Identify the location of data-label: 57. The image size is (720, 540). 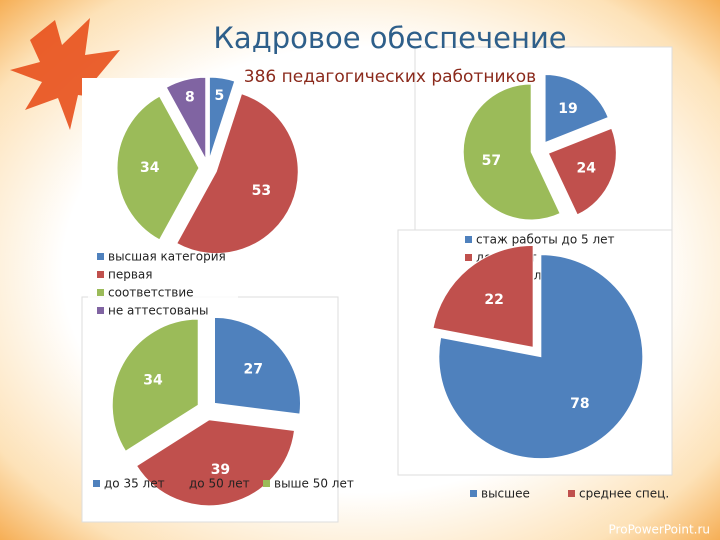
(491, 161).